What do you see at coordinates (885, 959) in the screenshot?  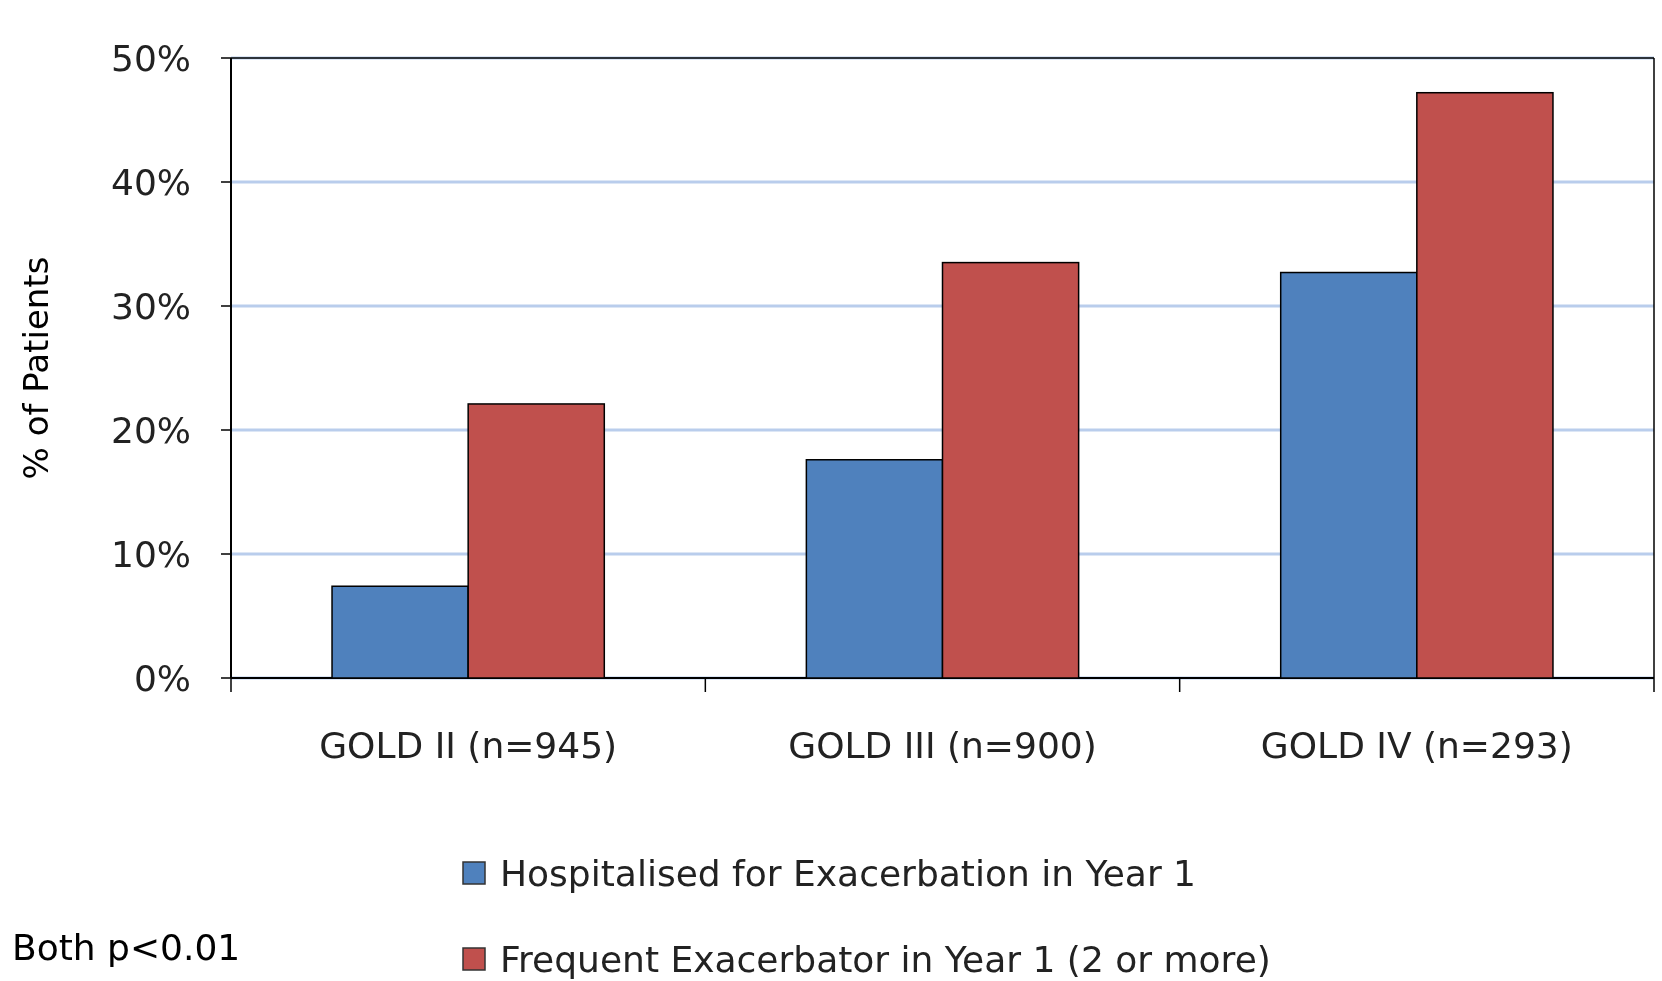 I see `legend-label: Frequent Exacerbator in Year 1 (2 or more)` at bounding box center [885, 959].